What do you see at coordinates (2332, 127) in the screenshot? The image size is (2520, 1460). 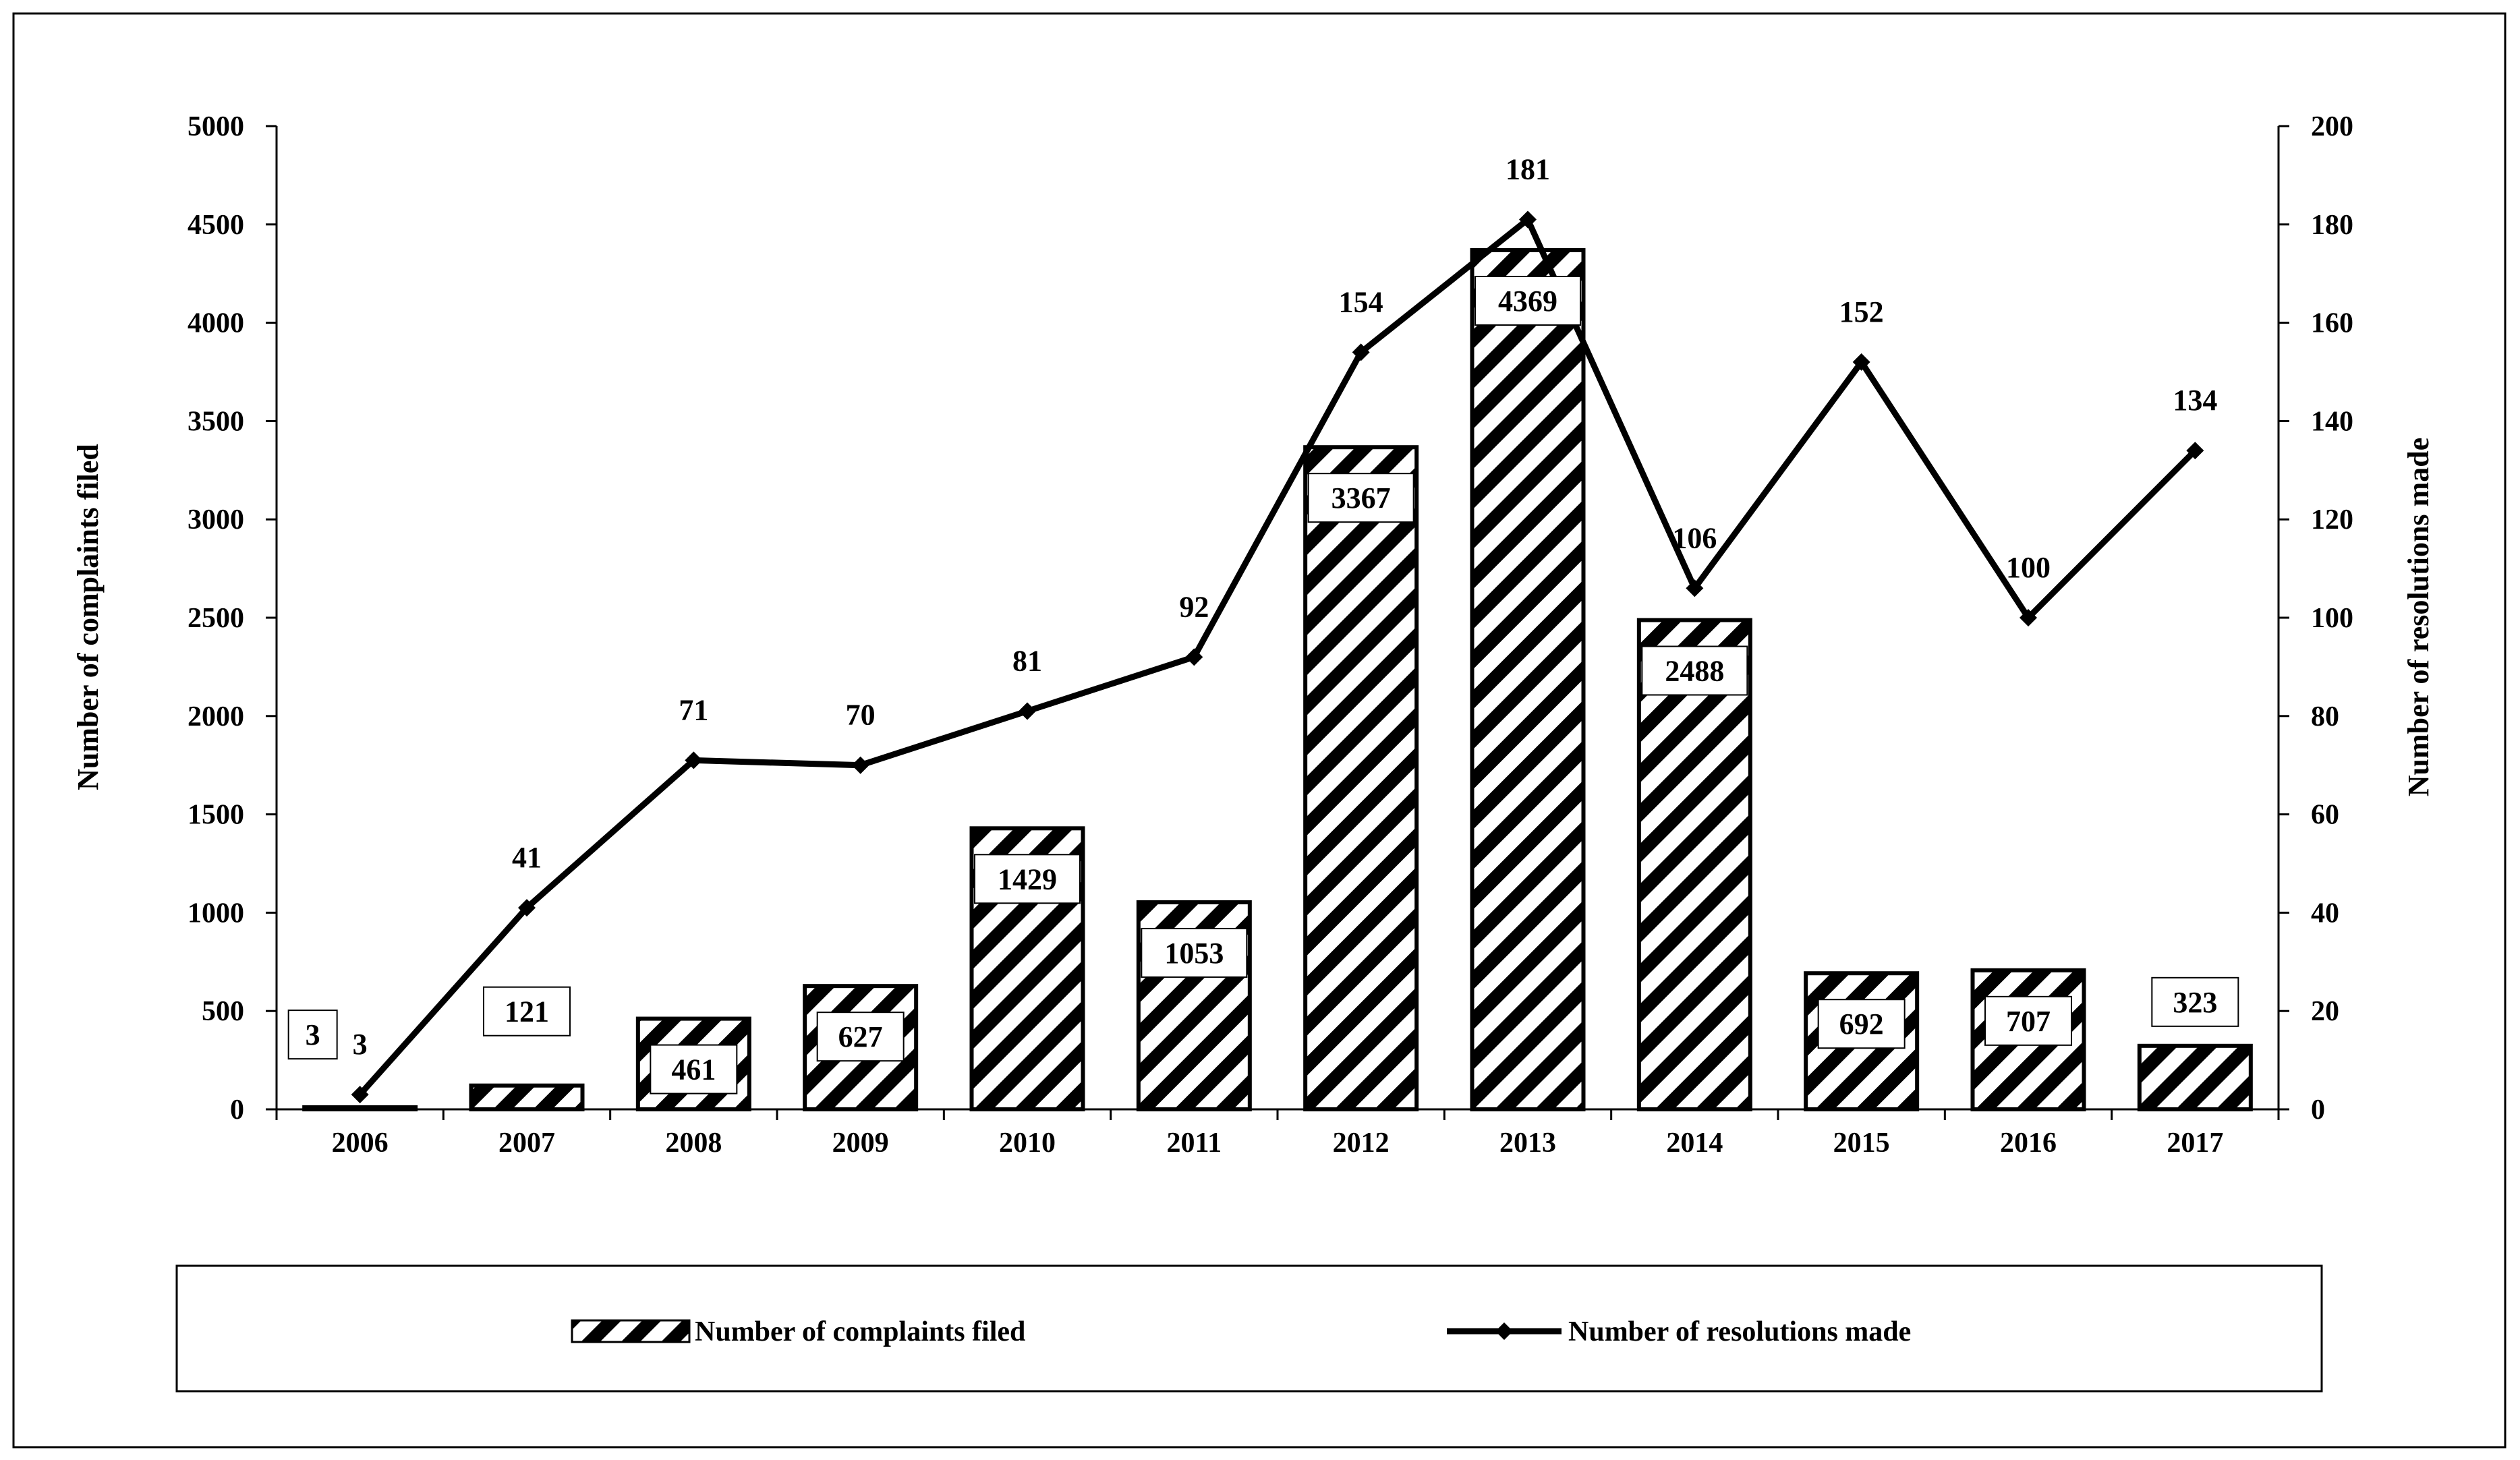 I see `right-tick-label: 200` at bounding box center [2332, 127].